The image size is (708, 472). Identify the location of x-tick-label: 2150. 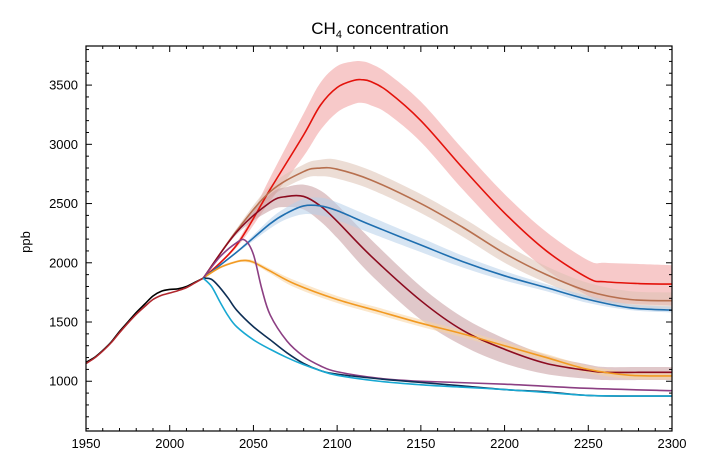
(420, 443).